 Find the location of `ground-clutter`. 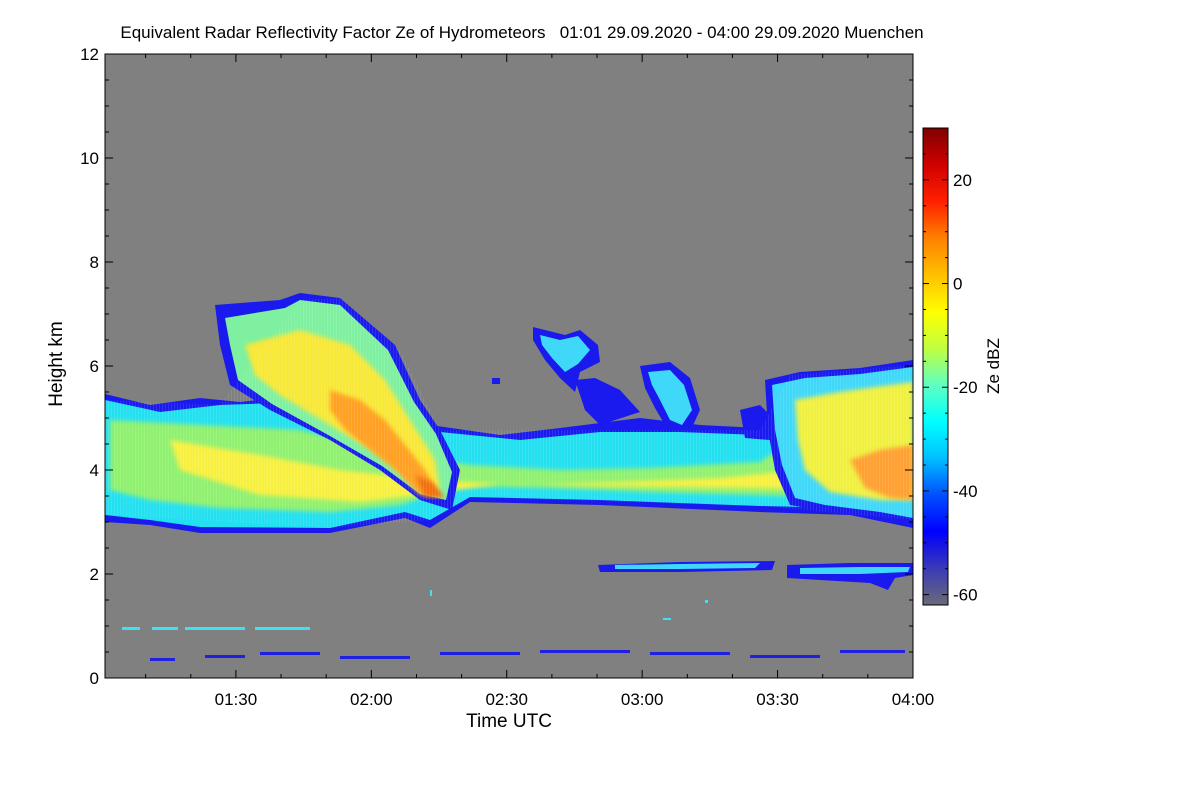

ground-clutter is located at coordinates (513, 625).